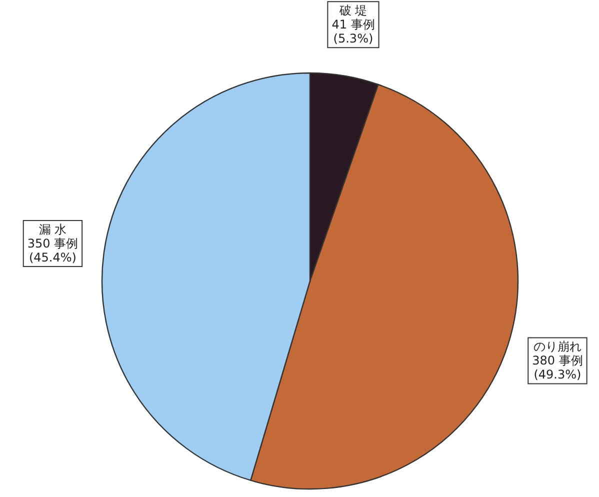 Image resolution: width=599 pixels, height=497 pixels. I want to click on data-label: 41 事例 (5.3%), so click(353, 32).